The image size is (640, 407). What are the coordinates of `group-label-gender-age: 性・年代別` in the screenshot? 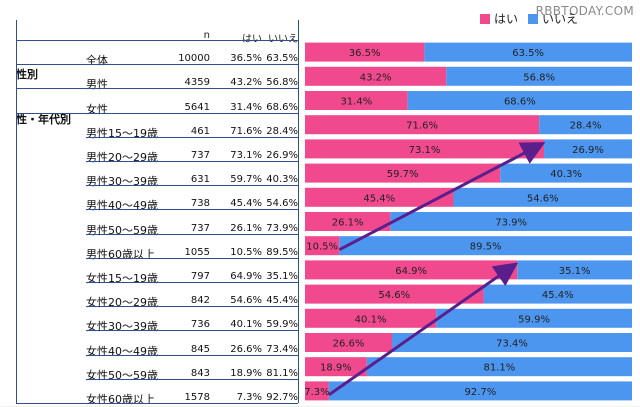 It's located at (43, 119).